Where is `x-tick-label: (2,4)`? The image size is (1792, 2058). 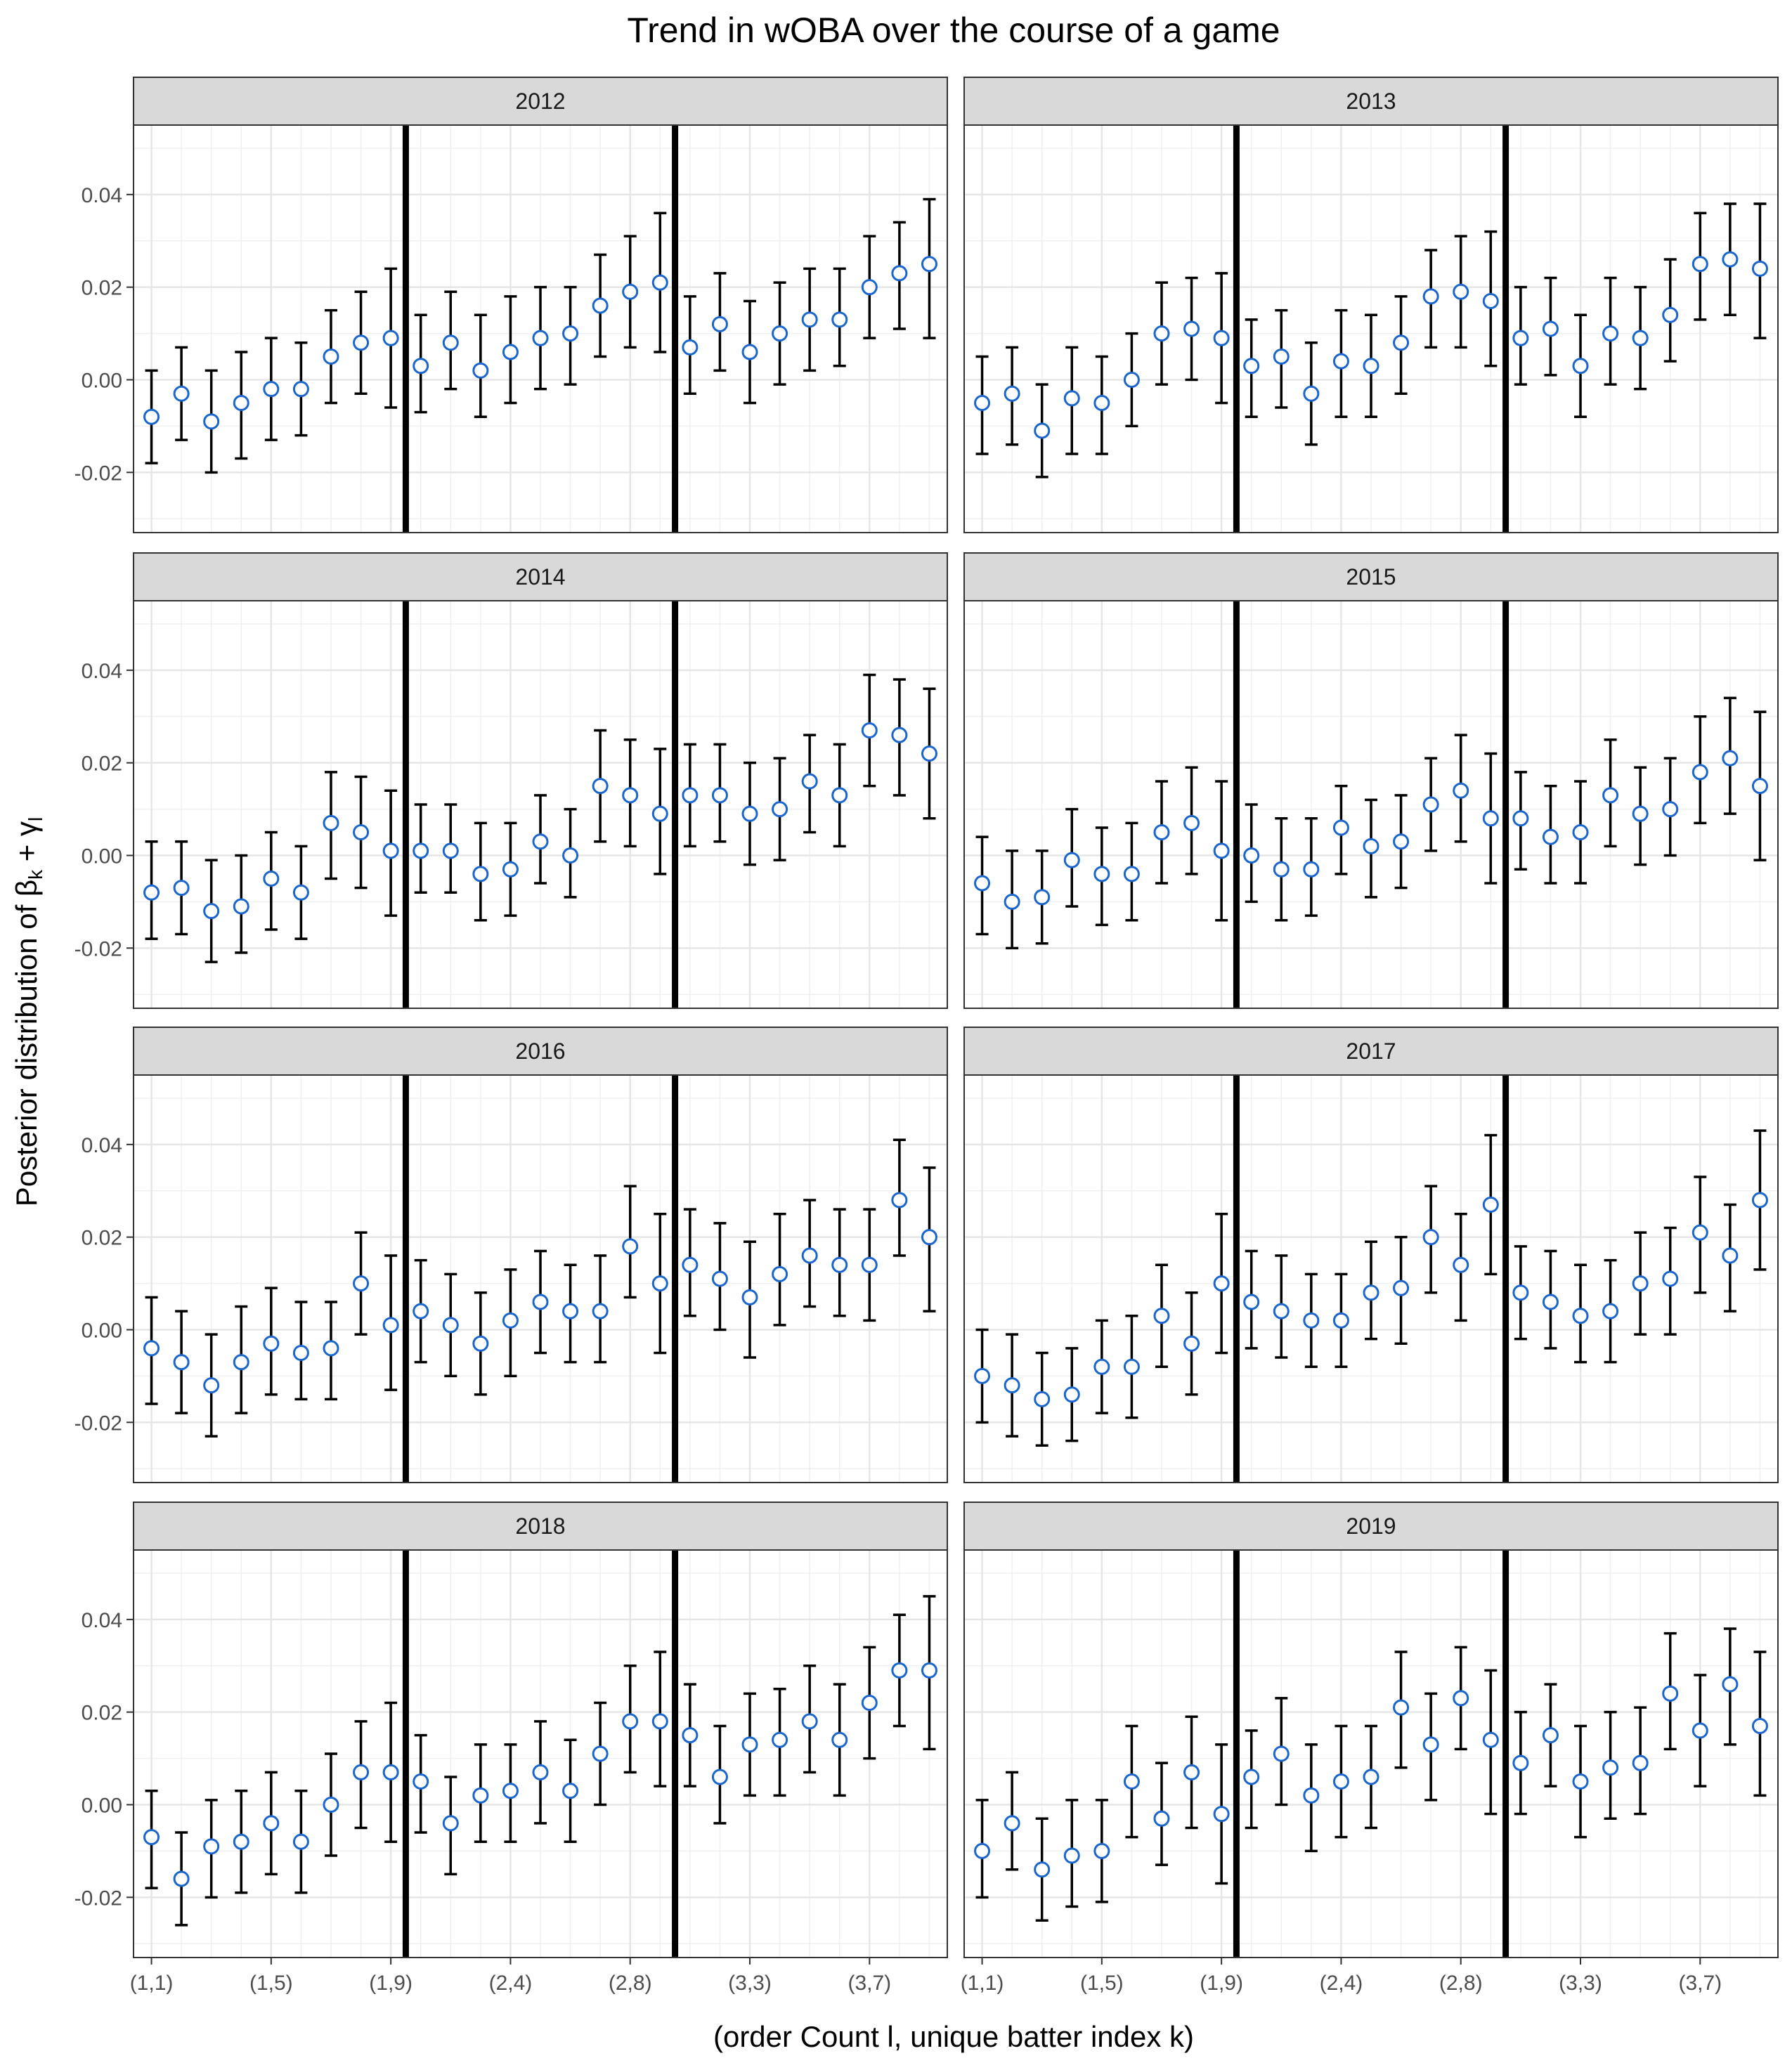 x-tick-label: (2,4) is located at coordinates (511, 1984).